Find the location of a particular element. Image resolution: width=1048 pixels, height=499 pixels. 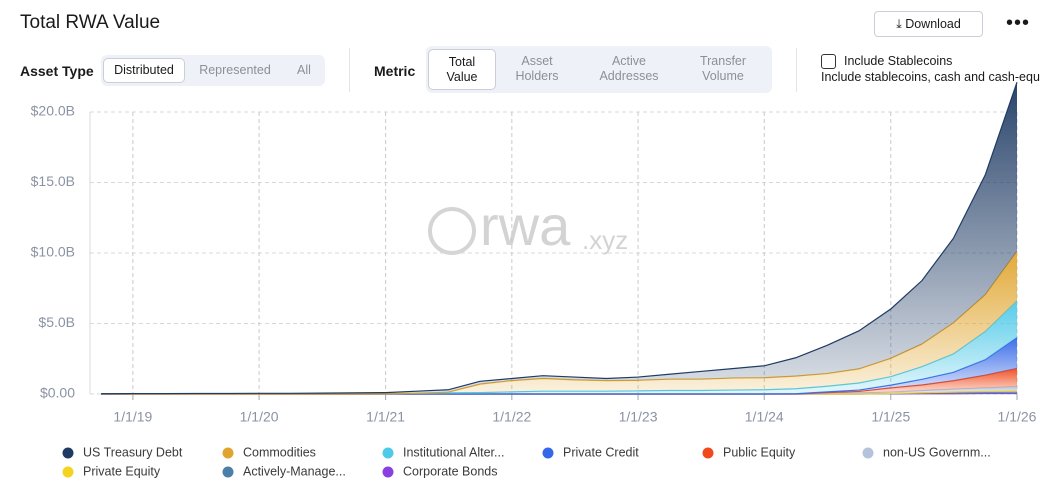

option: All is located at coordinates (304, 70).